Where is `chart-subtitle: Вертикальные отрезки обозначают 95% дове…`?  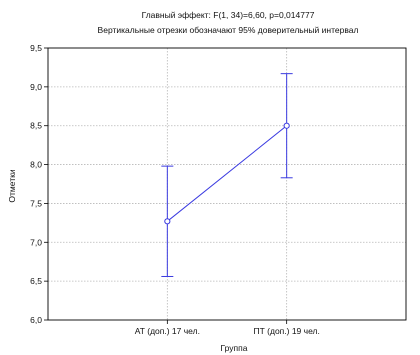 chart-subtitle: Вертикальные отрезки обозначают 95% дове… is located at coordinates (228, 30).